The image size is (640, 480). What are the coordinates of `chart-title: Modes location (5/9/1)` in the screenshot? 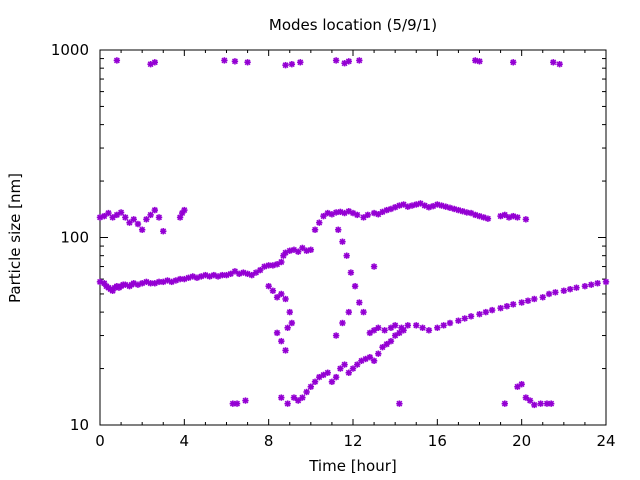 It's located at (353, 25).